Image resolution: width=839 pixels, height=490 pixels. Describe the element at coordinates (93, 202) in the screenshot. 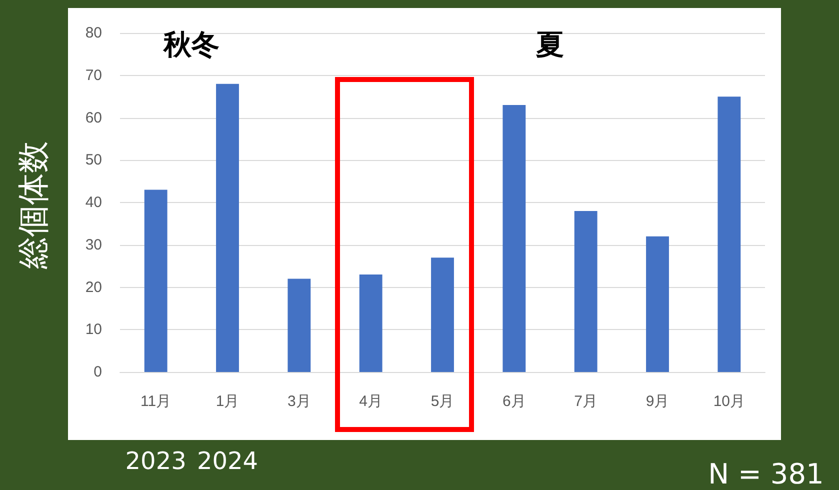

I see `y-tick-label: 40` at that location.